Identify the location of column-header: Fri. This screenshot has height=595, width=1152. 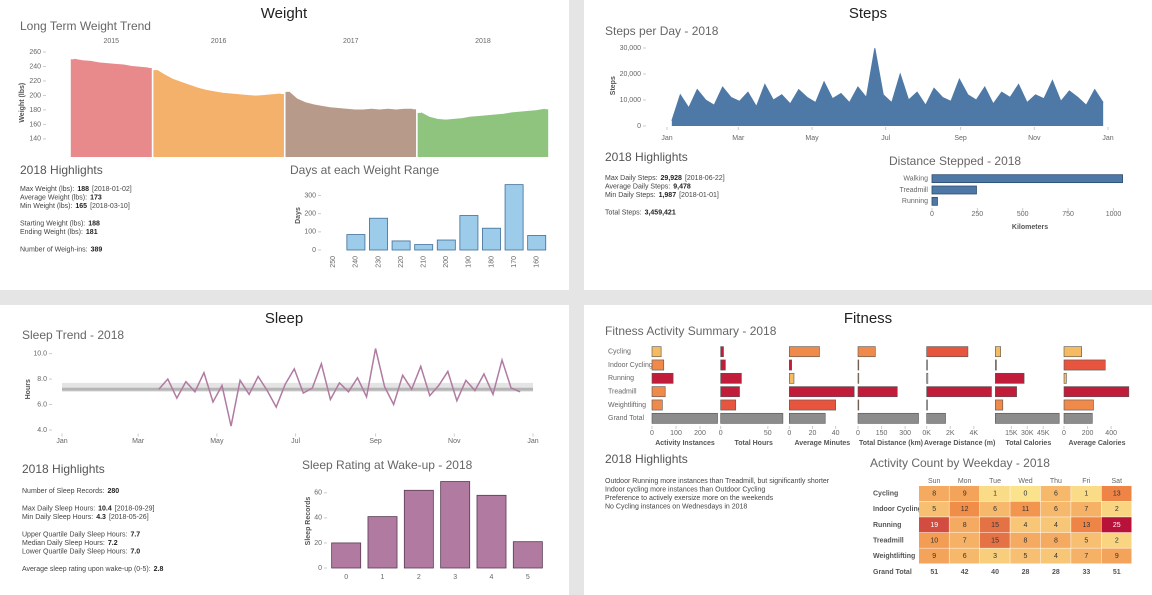
(1086, 481).